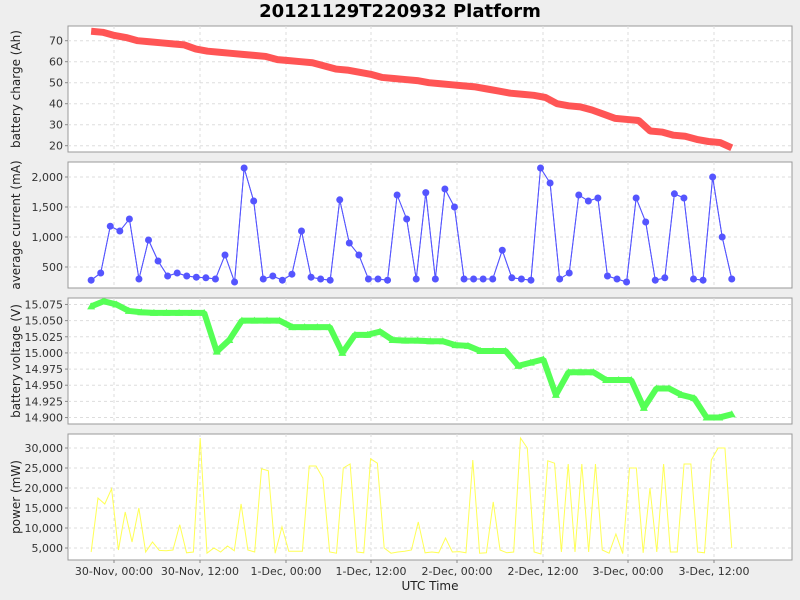 The image size is (800, 600). I want to click on y-tick-label: 15.075, so click(44, 304).